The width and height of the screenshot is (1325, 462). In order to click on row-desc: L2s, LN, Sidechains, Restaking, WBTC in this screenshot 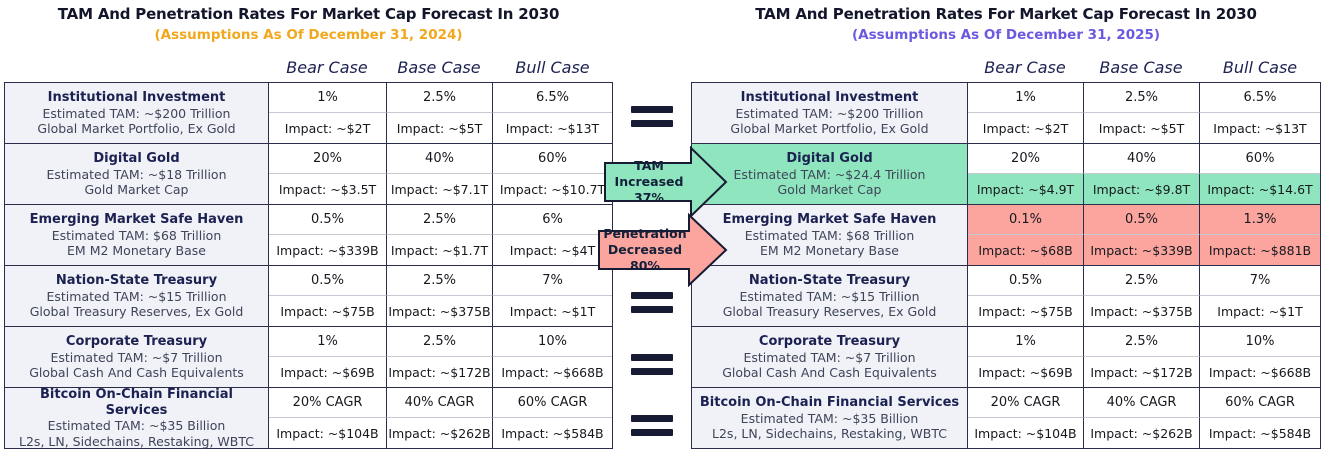, I will do `click(829, 433)`.